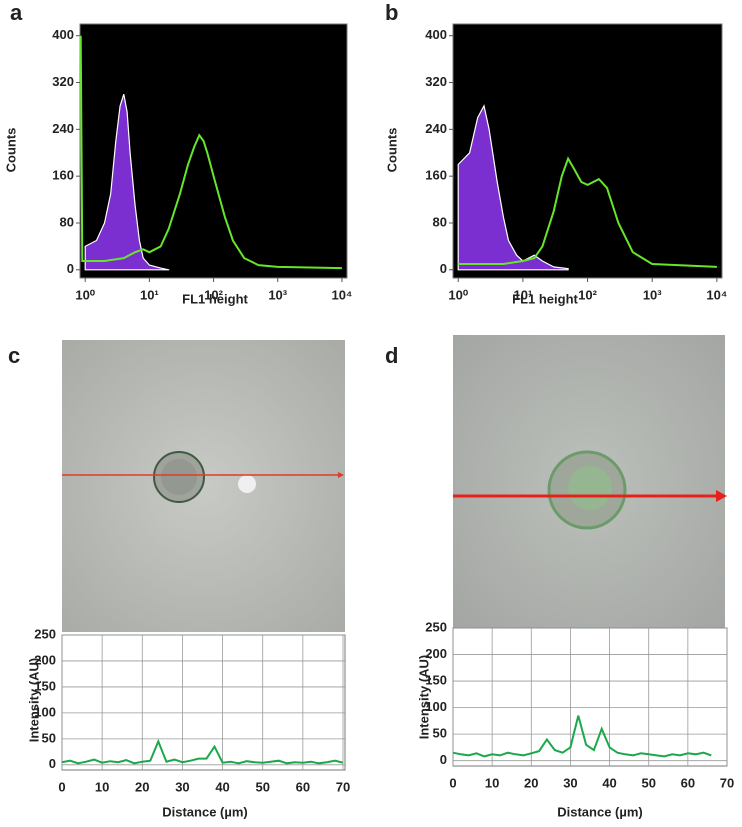 Image resolution: width=742 pixels, height=827 pixels. I want to click on panel-label: b, so click(391, 12).